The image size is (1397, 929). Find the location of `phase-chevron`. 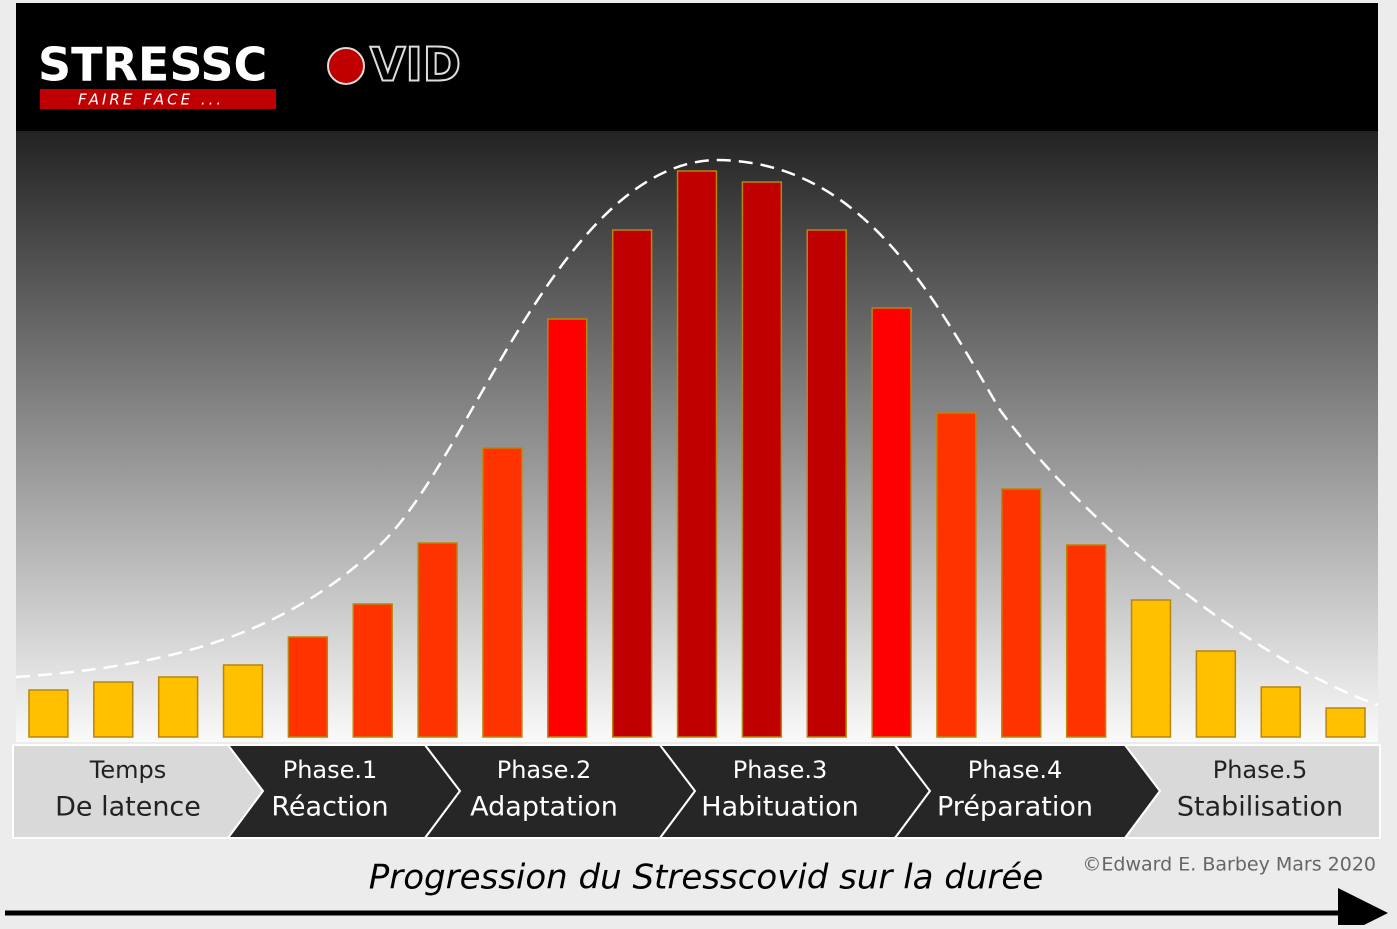

phase-chevron is located at coordinates (1251, 791).